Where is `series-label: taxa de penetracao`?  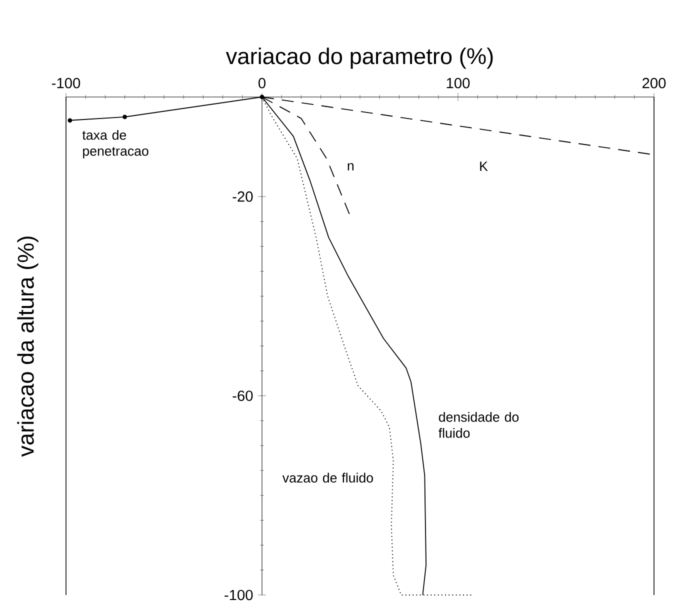
series-label: taxa de penetracao is located at coordinates (115, 144).